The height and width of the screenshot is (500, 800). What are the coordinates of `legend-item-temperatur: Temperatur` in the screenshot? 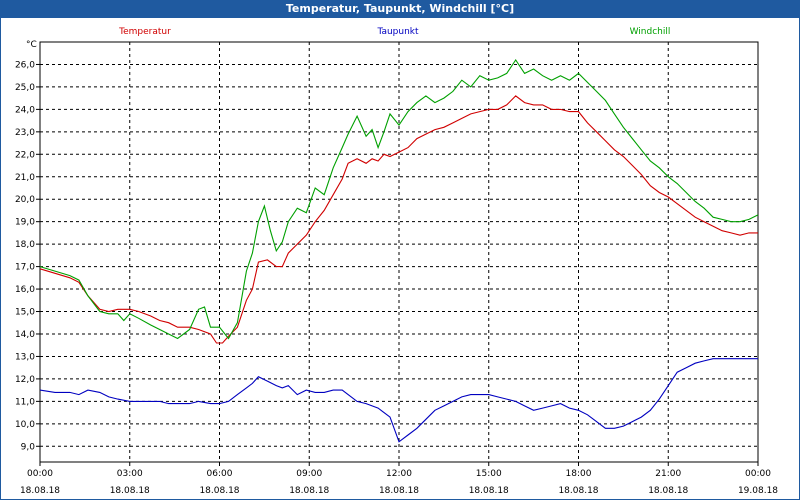 It's located at (144, 32).